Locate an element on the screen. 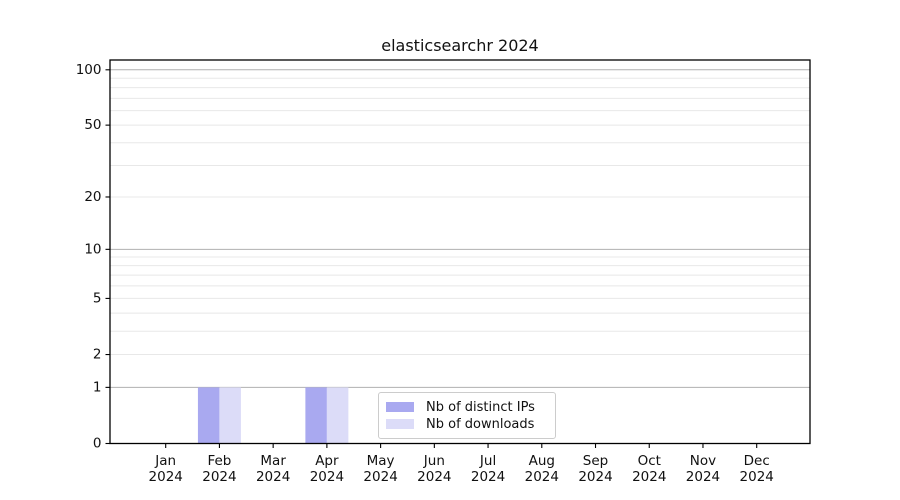 The width and height of the screenshot is (900, 500). x-tick-label-month: Sep is located at coordinates (595, 461).